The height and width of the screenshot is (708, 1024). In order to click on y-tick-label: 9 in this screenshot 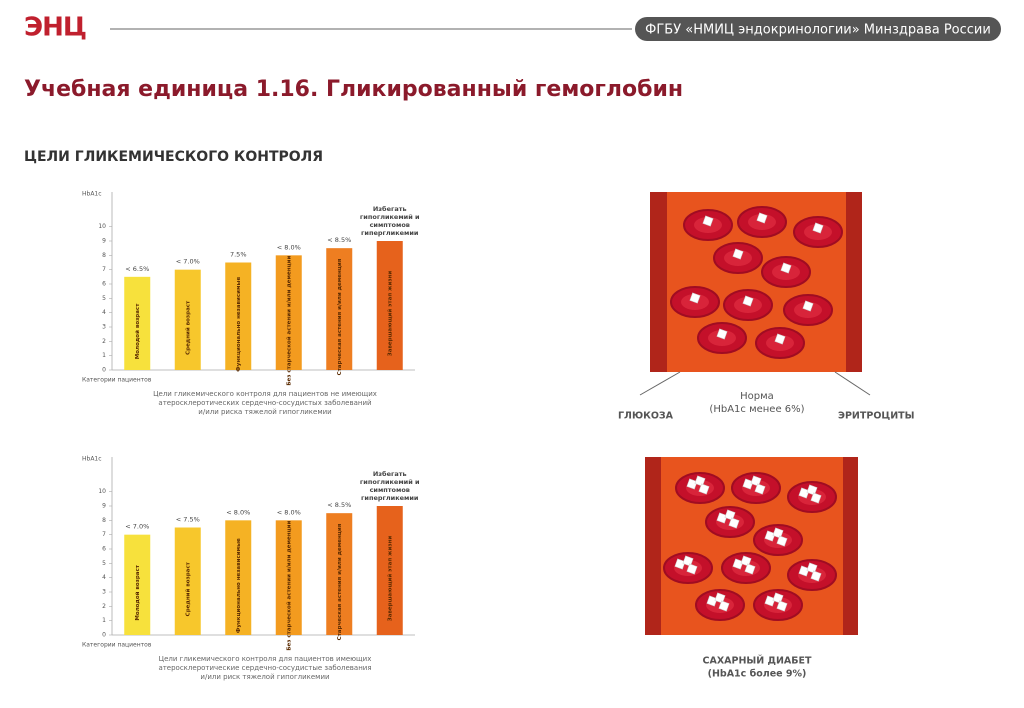, I will do `click(104, 506)`.